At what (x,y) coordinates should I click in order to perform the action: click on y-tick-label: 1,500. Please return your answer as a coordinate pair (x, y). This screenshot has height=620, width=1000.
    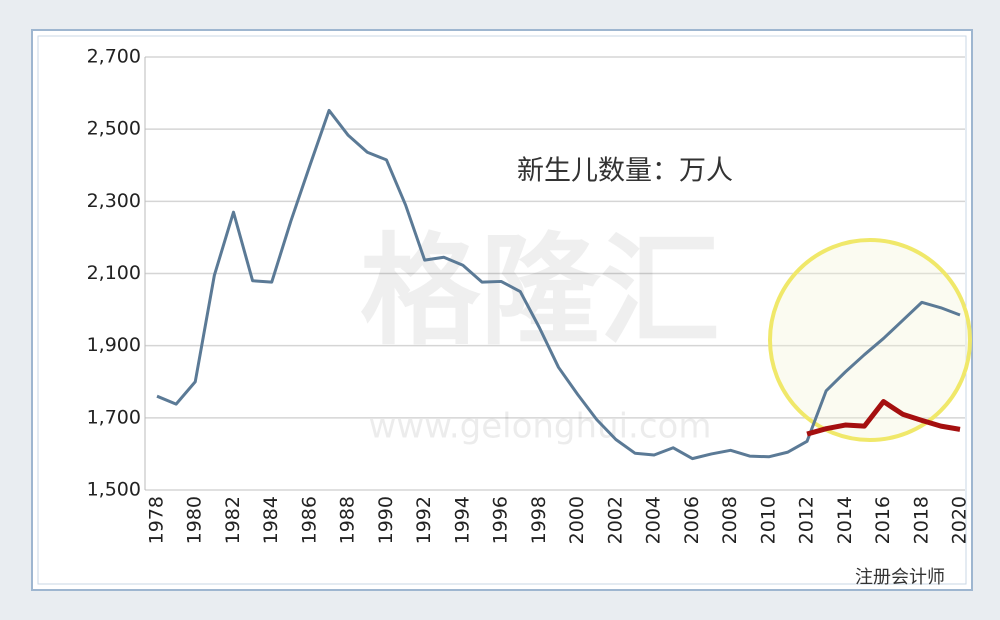
    Looking at the image, I should click on (114, 490).